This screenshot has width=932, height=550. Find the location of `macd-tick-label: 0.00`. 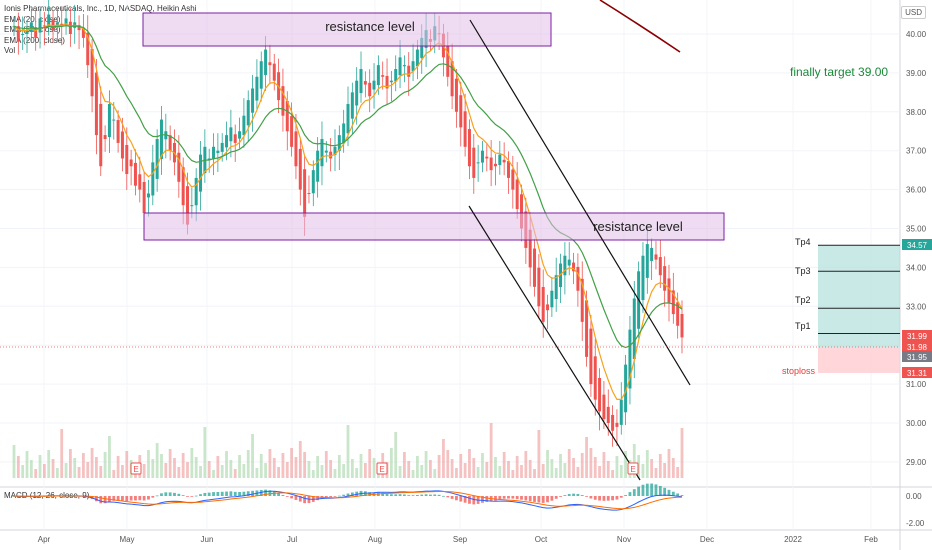

macd-tick-label: 0.00 is located at coordinates (914, 496).